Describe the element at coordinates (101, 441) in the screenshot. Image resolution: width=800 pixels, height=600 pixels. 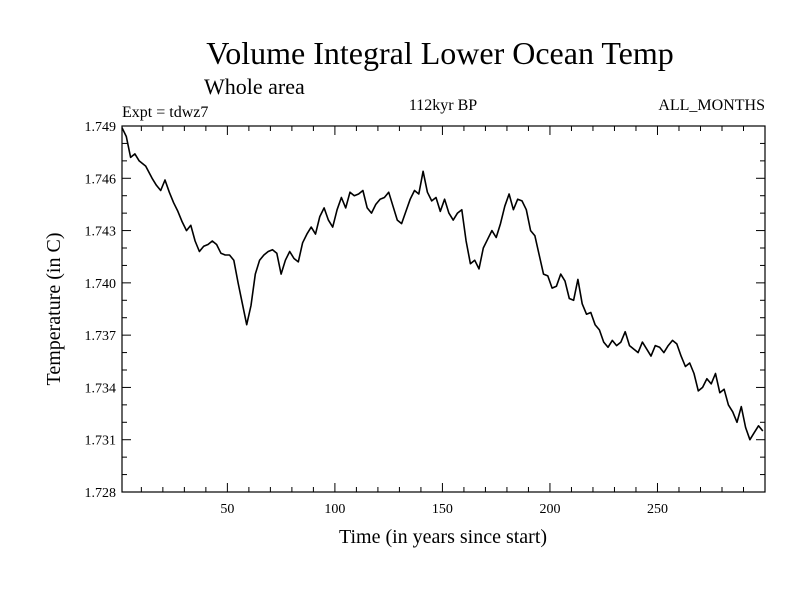
I see `y-tick-label: 1.731` at that location.